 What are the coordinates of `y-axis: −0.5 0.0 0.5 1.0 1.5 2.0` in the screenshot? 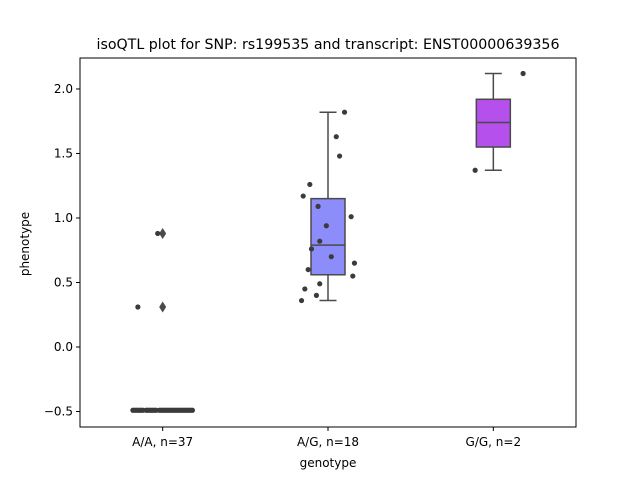 It's located at (62, 250).